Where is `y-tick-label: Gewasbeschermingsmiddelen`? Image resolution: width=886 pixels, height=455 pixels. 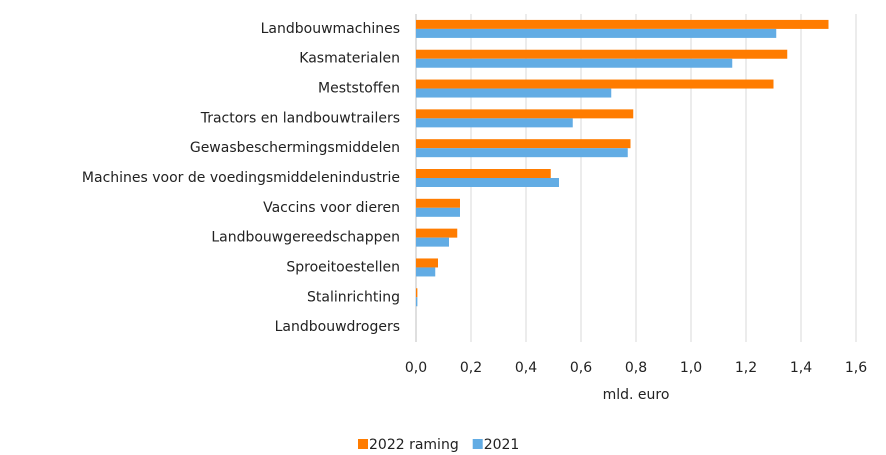
y-tick-label: Gewasbeschermingsmiddelen is located at coordinates (295, 148).